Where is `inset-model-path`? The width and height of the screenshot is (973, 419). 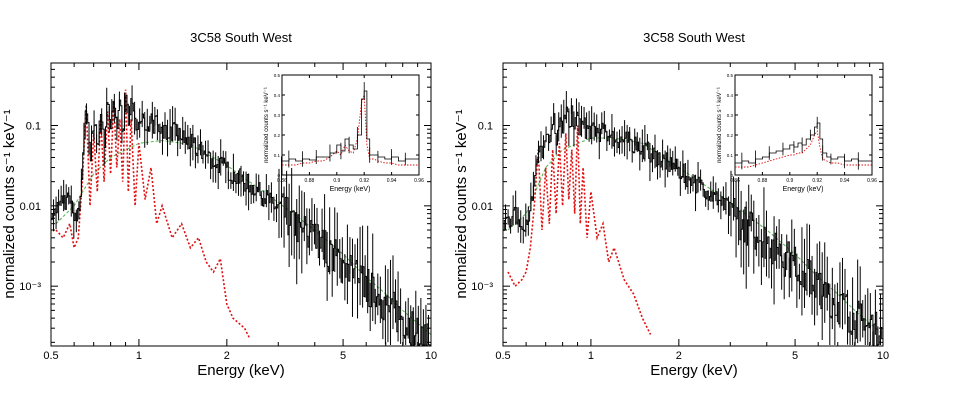
inset-model-path is located at coordinates (350, 130).